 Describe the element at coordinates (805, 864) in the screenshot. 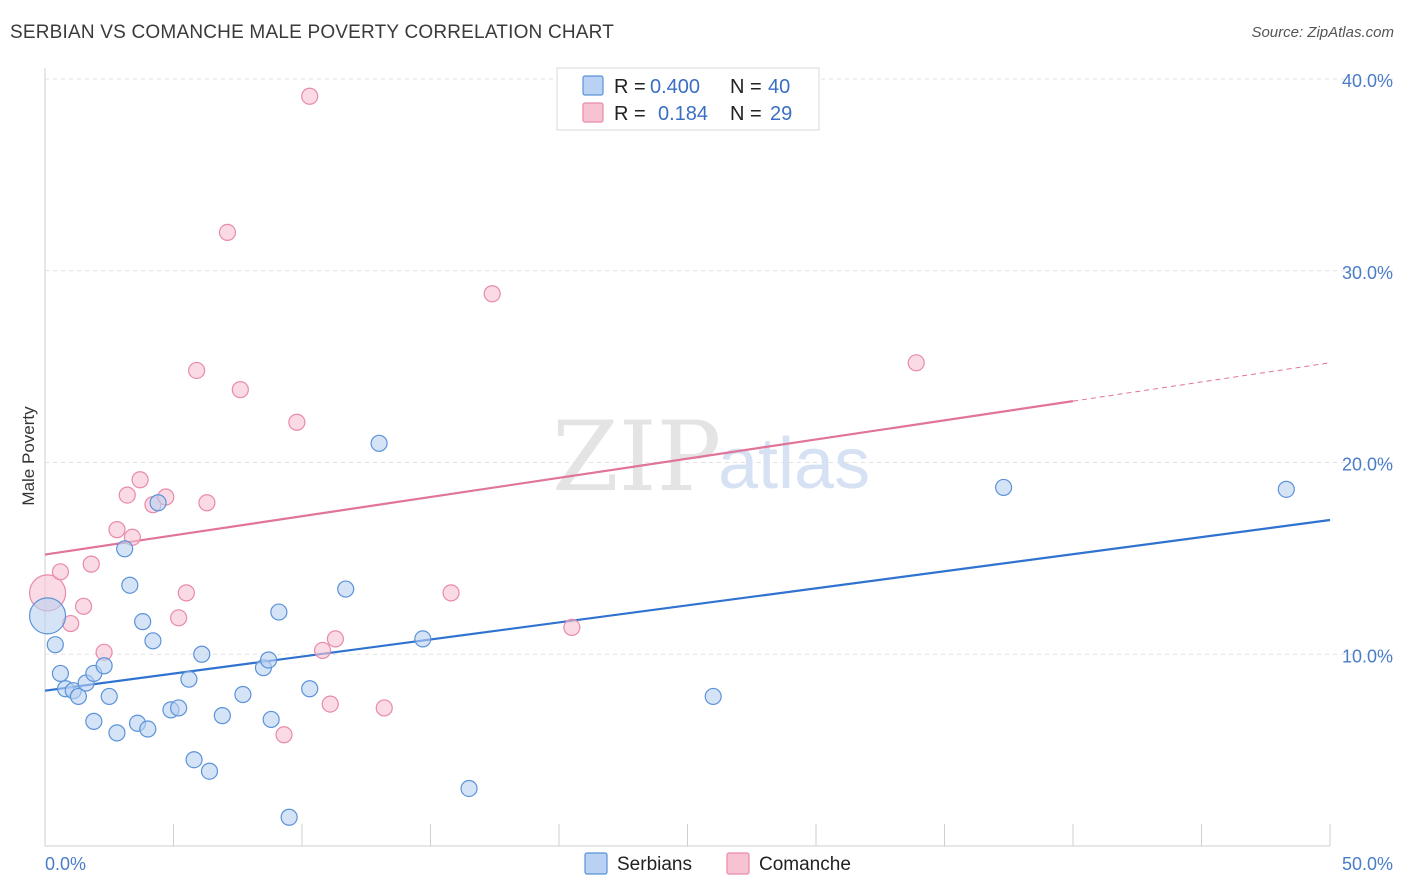

I see `bottom-legend-label-comanche: Comanche` at that location.